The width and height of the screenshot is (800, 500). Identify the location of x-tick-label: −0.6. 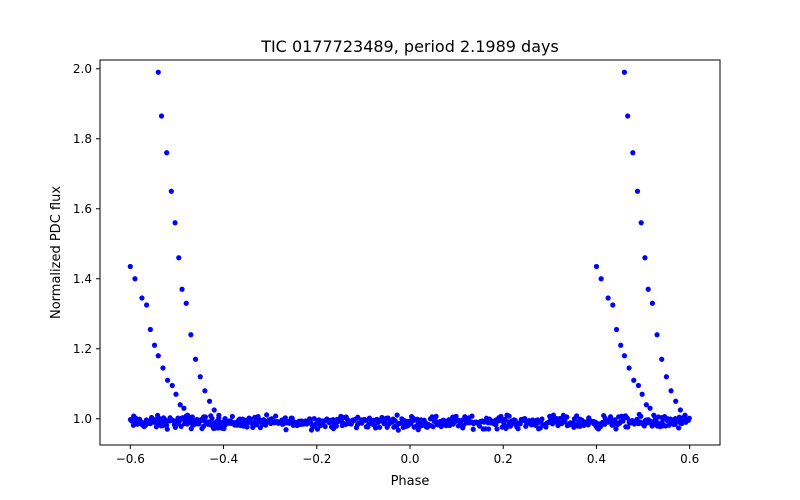
(130, 459).